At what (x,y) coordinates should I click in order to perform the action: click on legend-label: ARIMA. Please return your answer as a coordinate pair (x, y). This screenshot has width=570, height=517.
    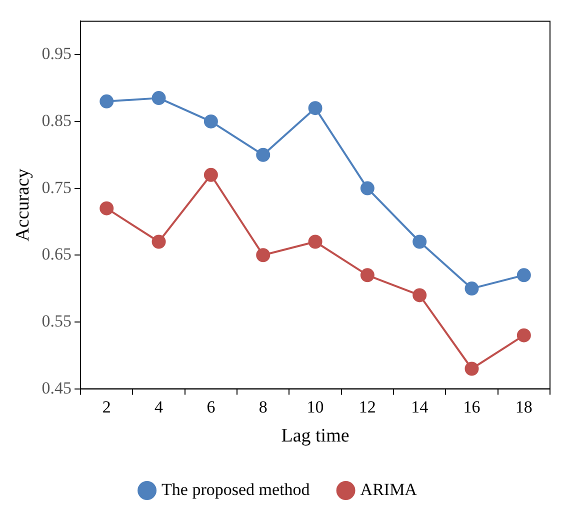
    Looking at the image, I should click on (389, 489).